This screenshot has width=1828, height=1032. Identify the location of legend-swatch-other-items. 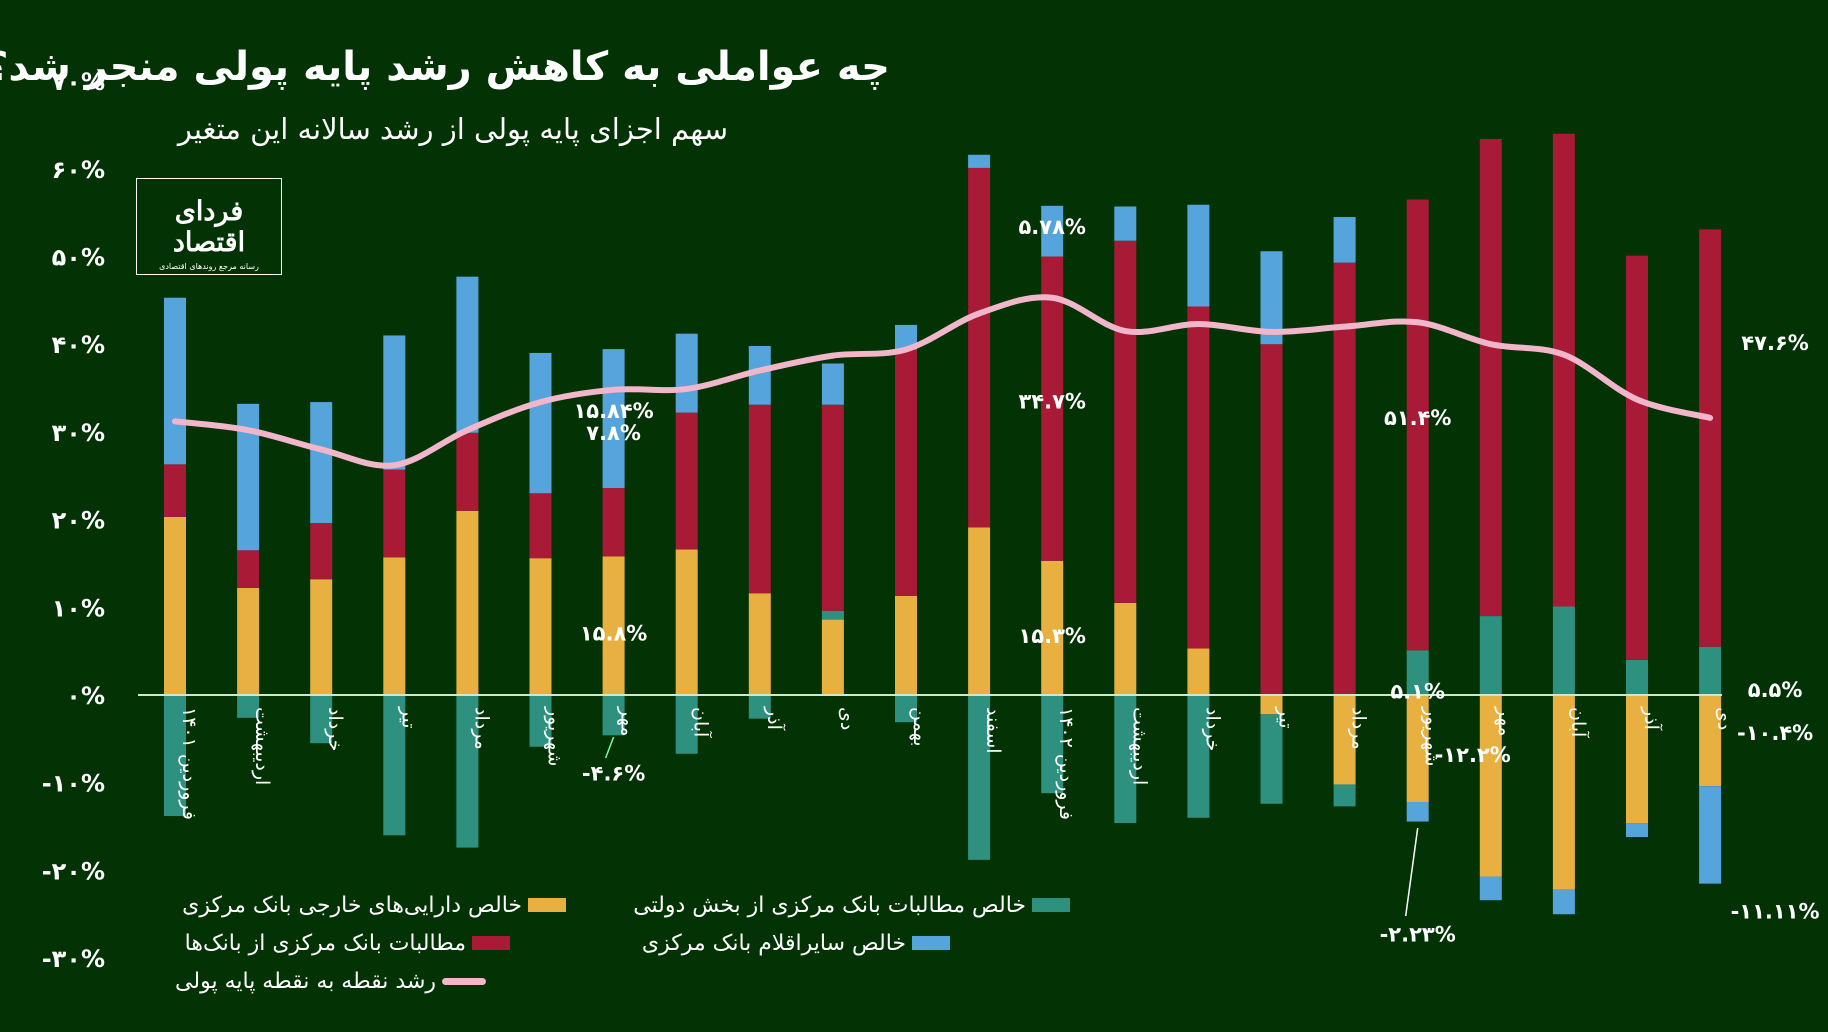
(931, 943).